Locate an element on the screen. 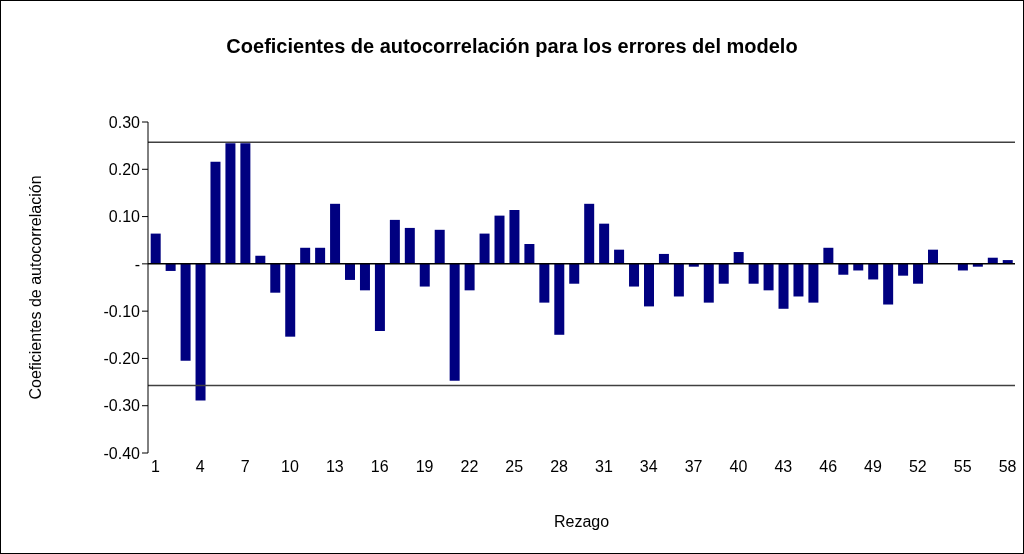 The width and height of the screenshot is (1024, 554). y-axis-title: Coeficientes de autocorrelación is located at coordinates (35, 287).